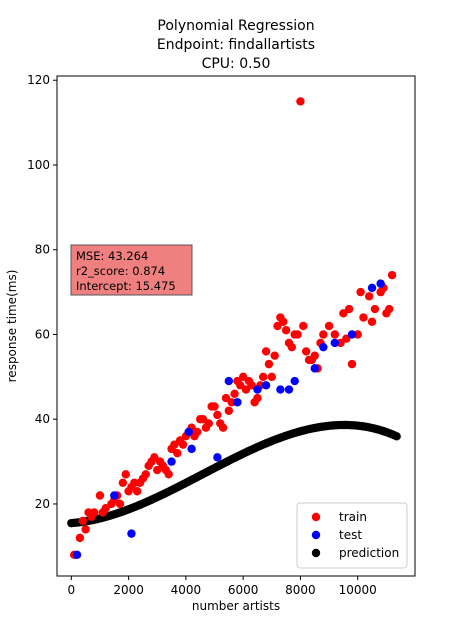 This screenshot has width=462, height=644. Describe the element at coordinates (353, 517) in the screenshot. I see `legend-label-train: train` at that location.